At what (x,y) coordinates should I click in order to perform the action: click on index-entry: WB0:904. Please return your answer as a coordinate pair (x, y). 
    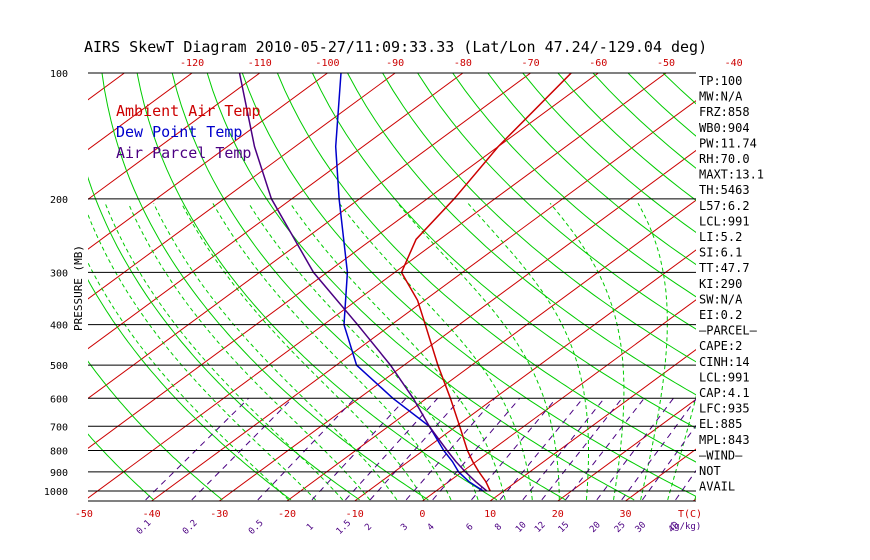
    Looking at the image, I should click on (724, 128).